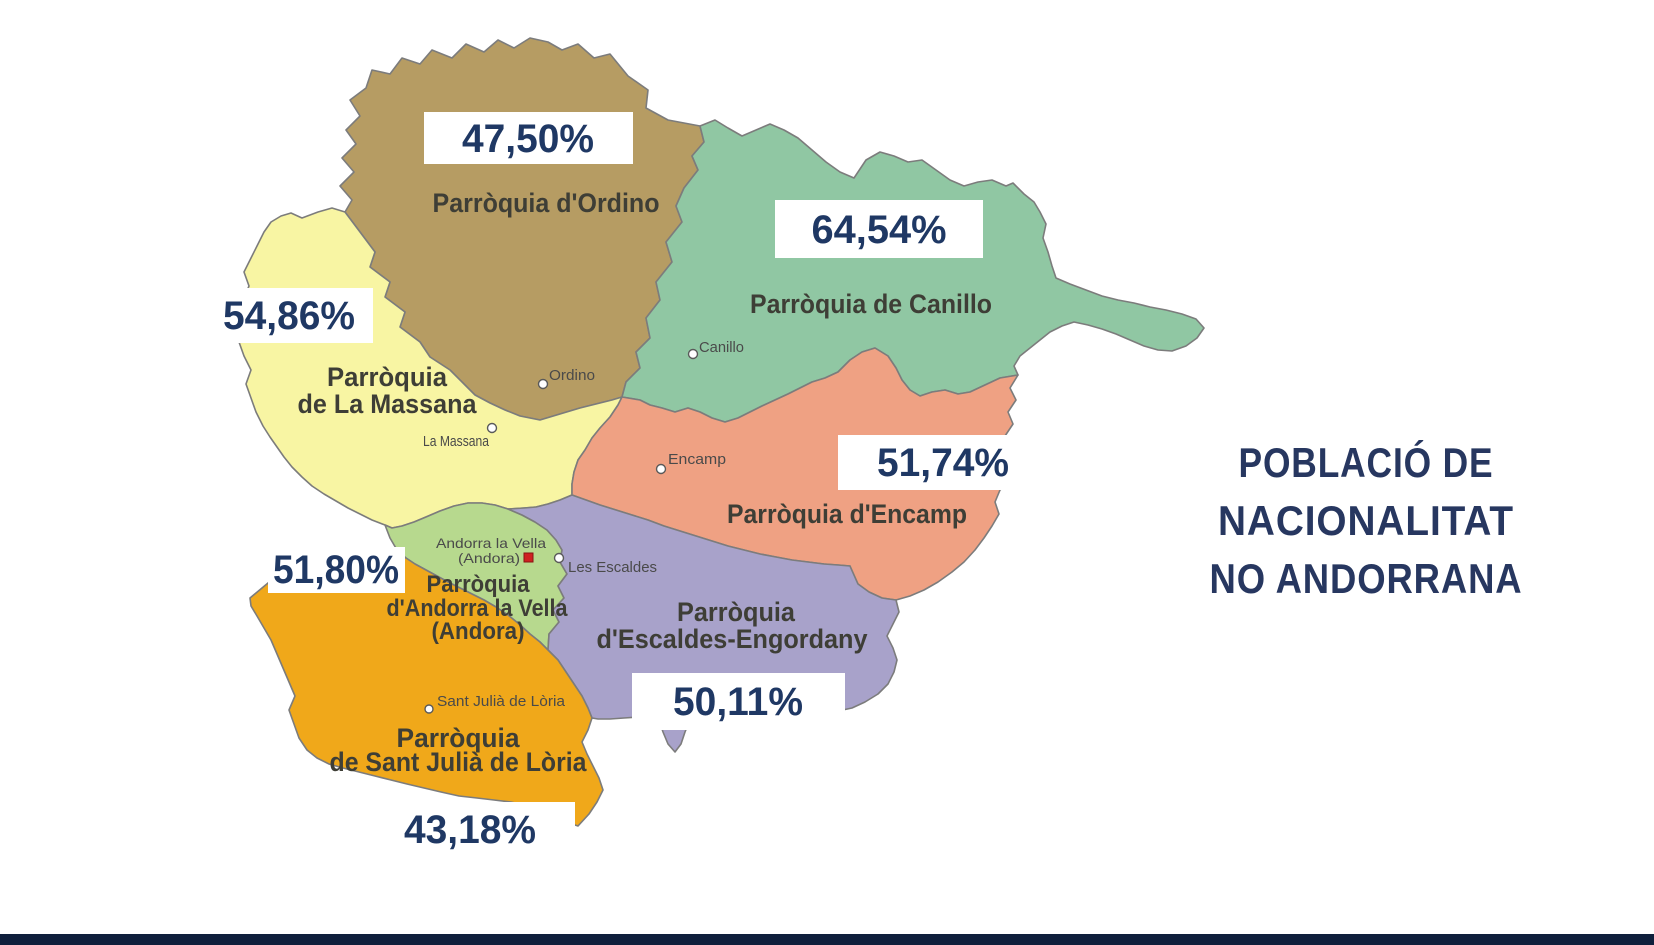 The image size is (1654, 945). I want to click on town-label-canillo: Canillo, so click(721, 347).